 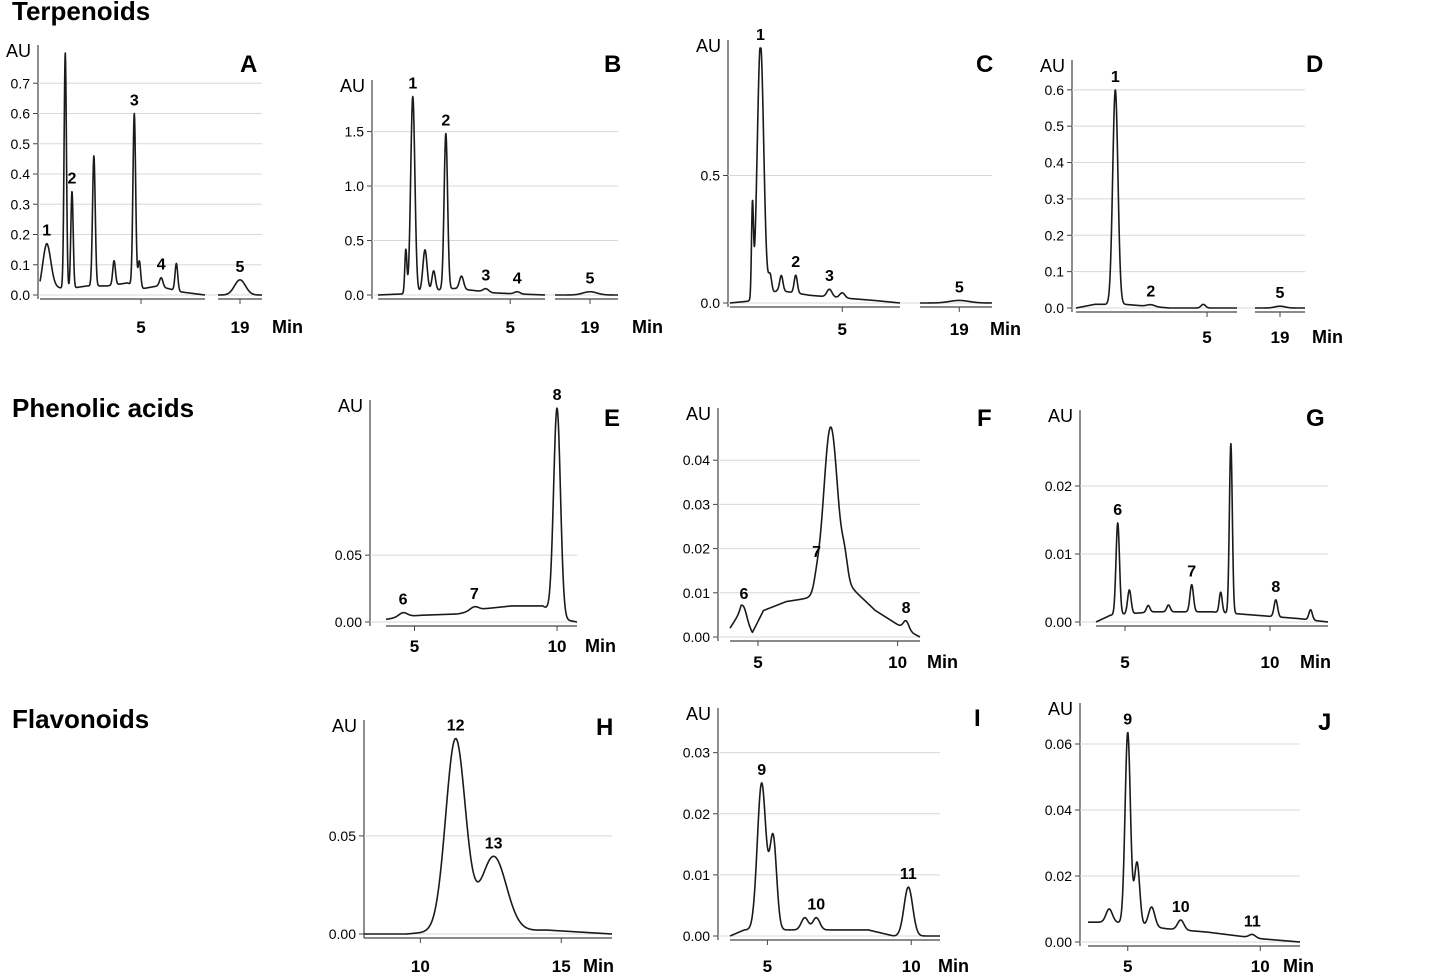 I want to click on panel-f: 0.00 0.01 0.02 0.03 0.04 AU 5 10 Min F 6 7 8, so click(x=837, y=538).